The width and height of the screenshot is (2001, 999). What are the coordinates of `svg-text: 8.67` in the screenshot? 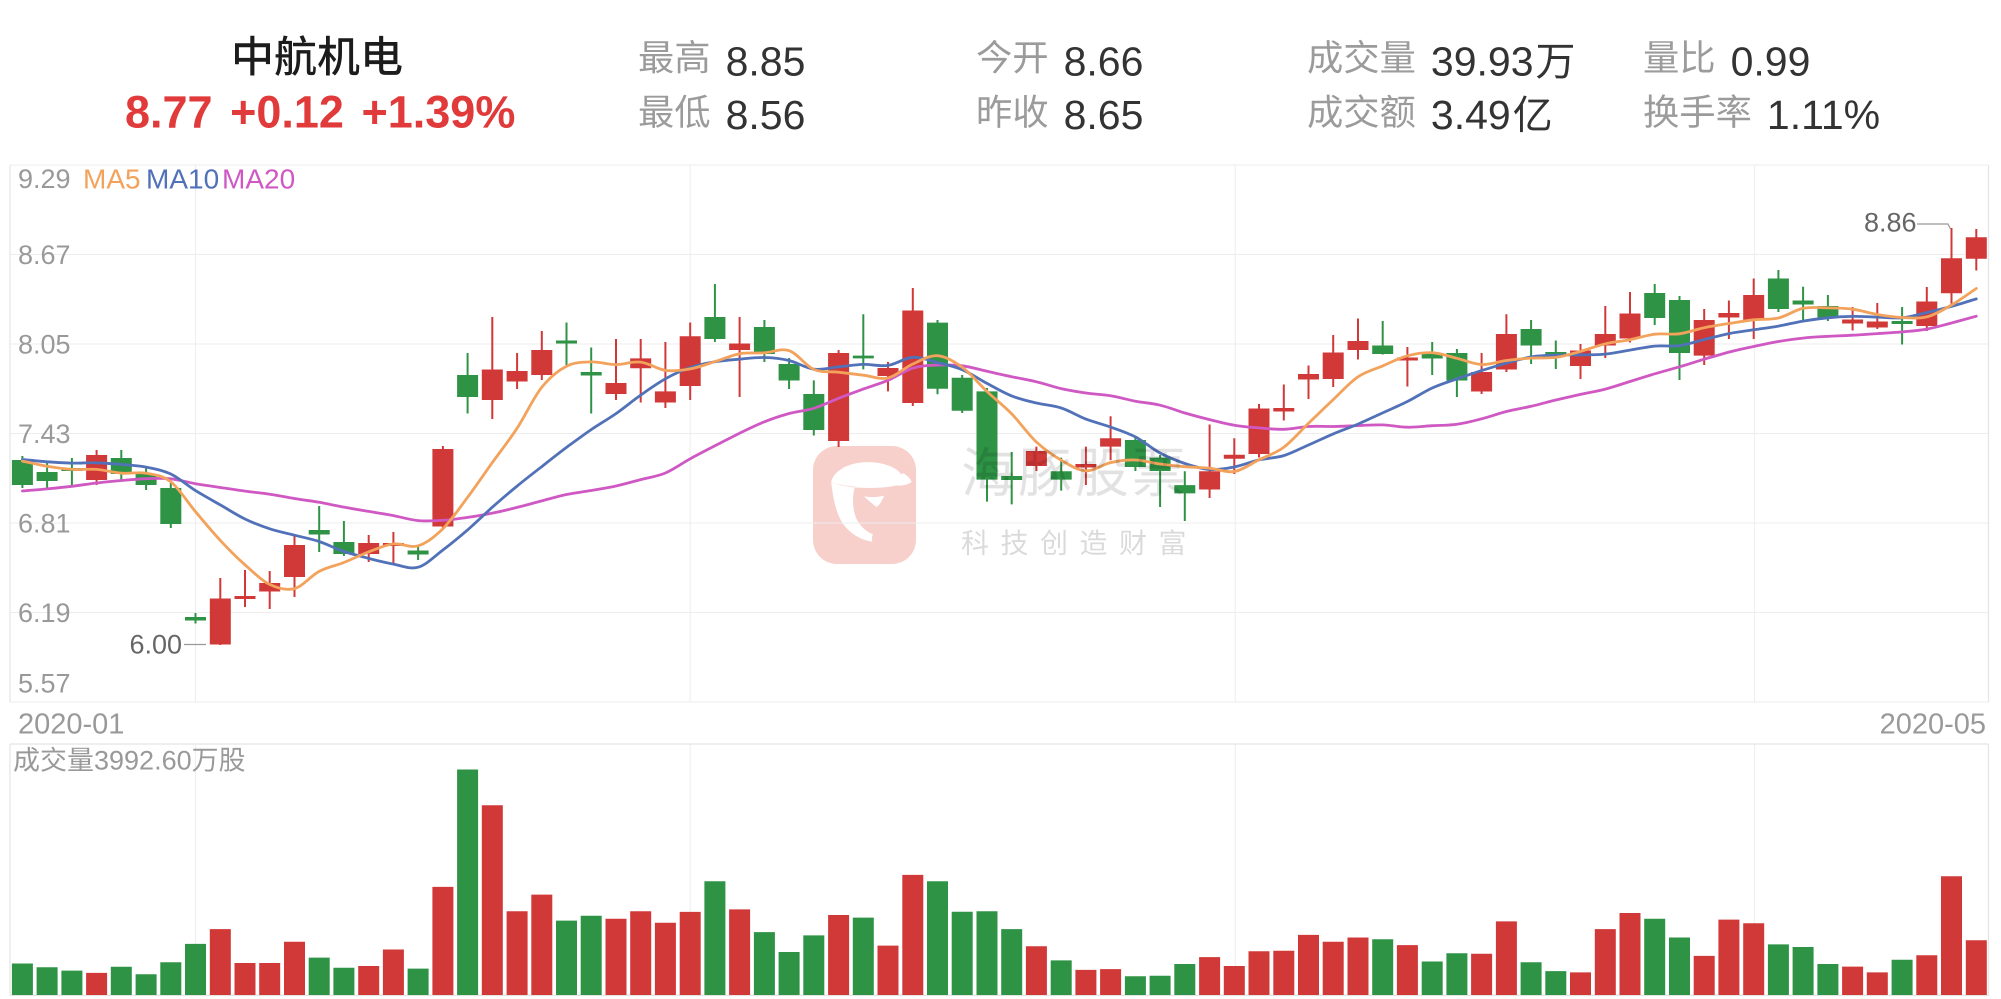 It's located at (44, 255).